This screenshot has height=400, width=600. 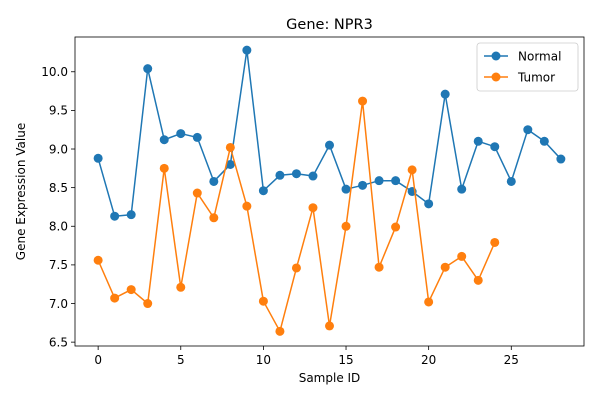 What do you see at coordinates (58, 188) in the screenshot?
I see `y-tick-label: 8.5` at bounding box center [58, 188].